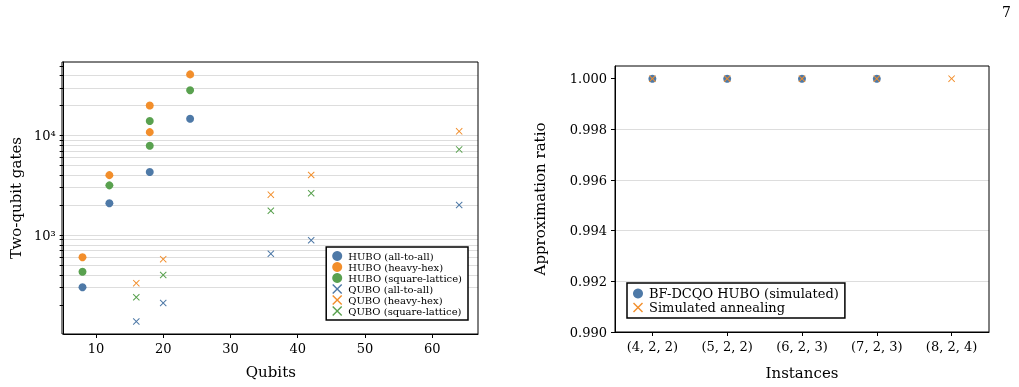 Image resolution: width=1019 pixels, height=387 pixels. I want to click on y-tick-label: 10³, so click(44, 235).